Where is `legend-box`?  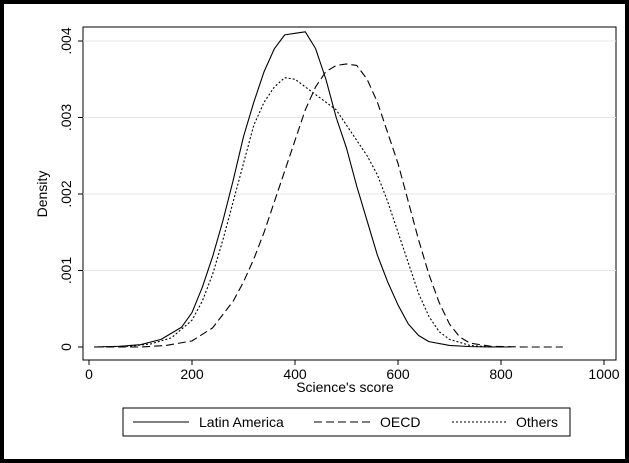 legend-box is located at coordinates (346, 422).